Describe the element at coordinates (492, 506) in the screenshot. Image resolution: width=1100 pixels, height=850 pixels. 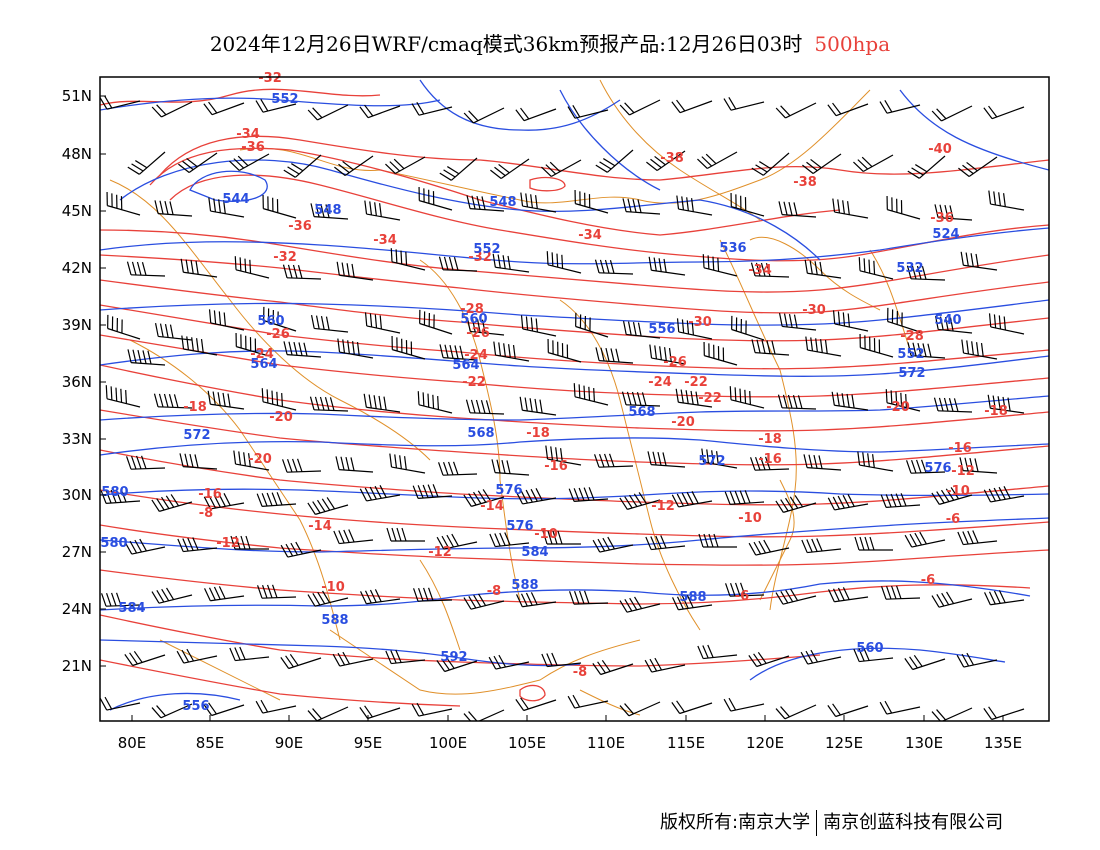
I see `temperature-label: -14` at that location.